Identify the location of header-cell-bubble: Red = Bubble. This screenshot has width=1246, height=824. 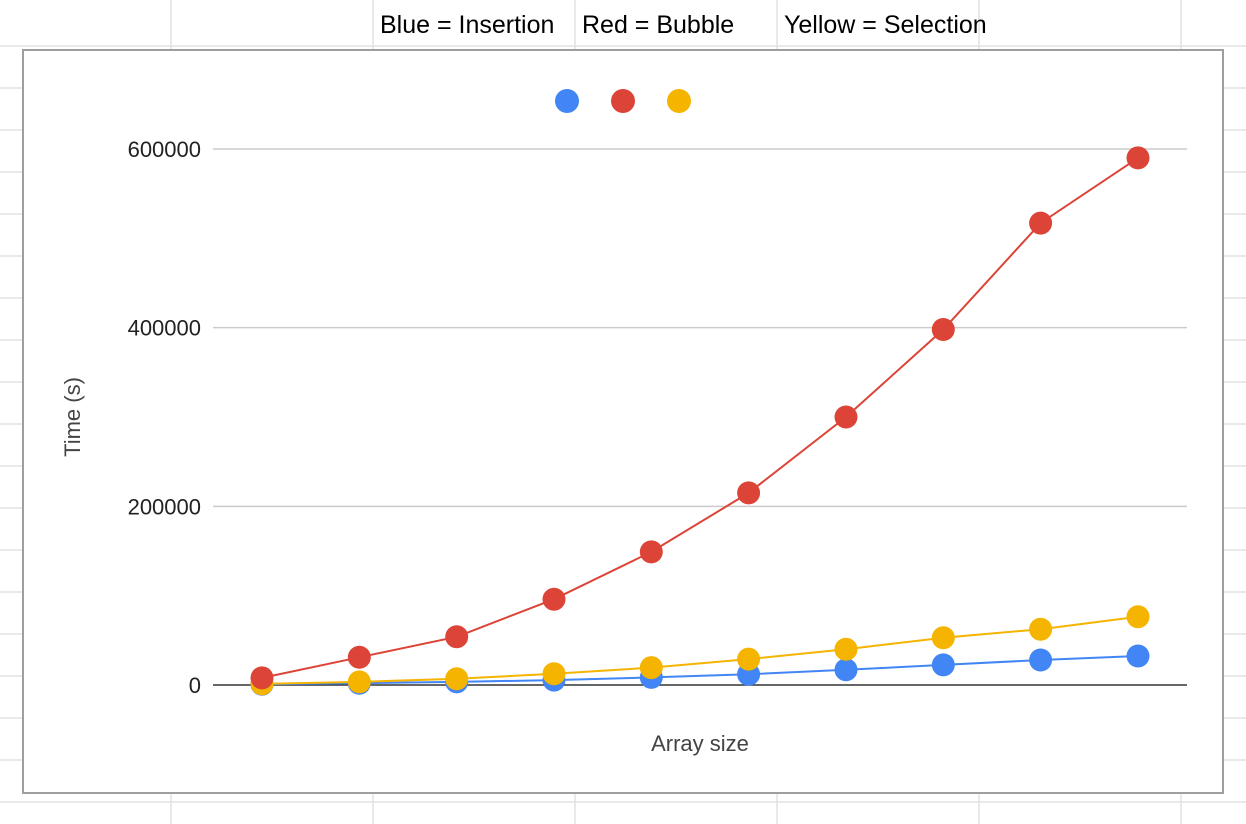
(658, 25).